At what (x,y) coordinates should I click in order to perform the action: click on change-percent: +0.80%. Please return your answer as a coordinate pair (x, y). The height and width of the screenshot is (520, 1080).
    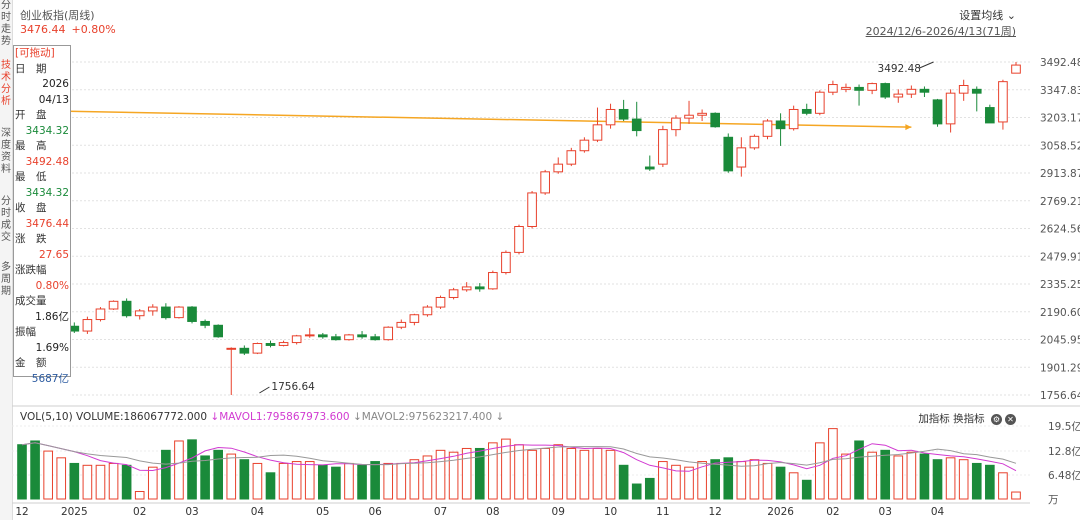
    Looking at the image, I should click on (93, 29).